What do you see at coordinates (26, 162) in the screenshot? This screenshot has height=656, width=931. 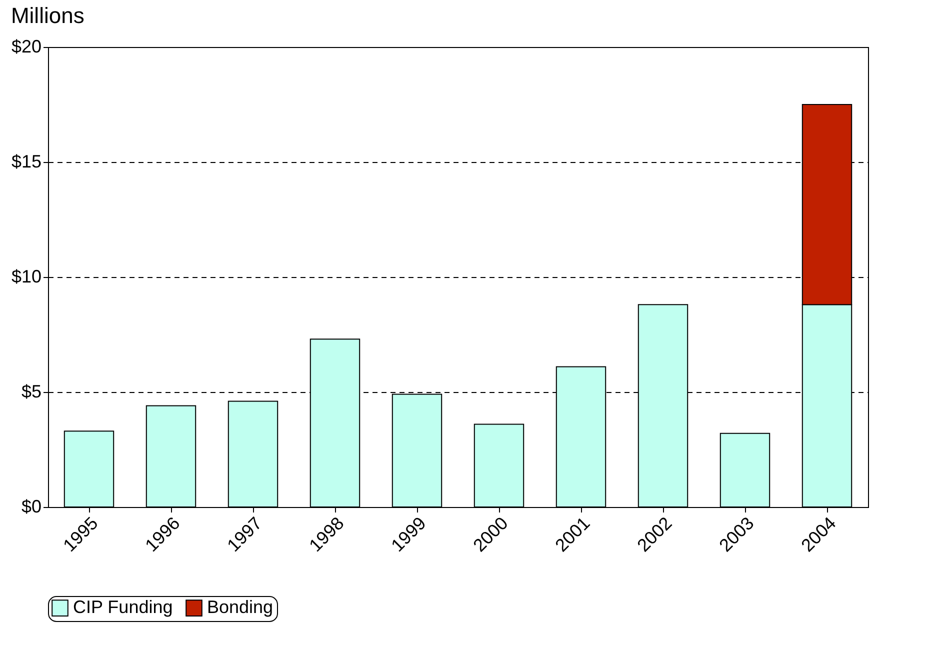 I see `y-tick-label: $15` at bounding box center [26, 162].